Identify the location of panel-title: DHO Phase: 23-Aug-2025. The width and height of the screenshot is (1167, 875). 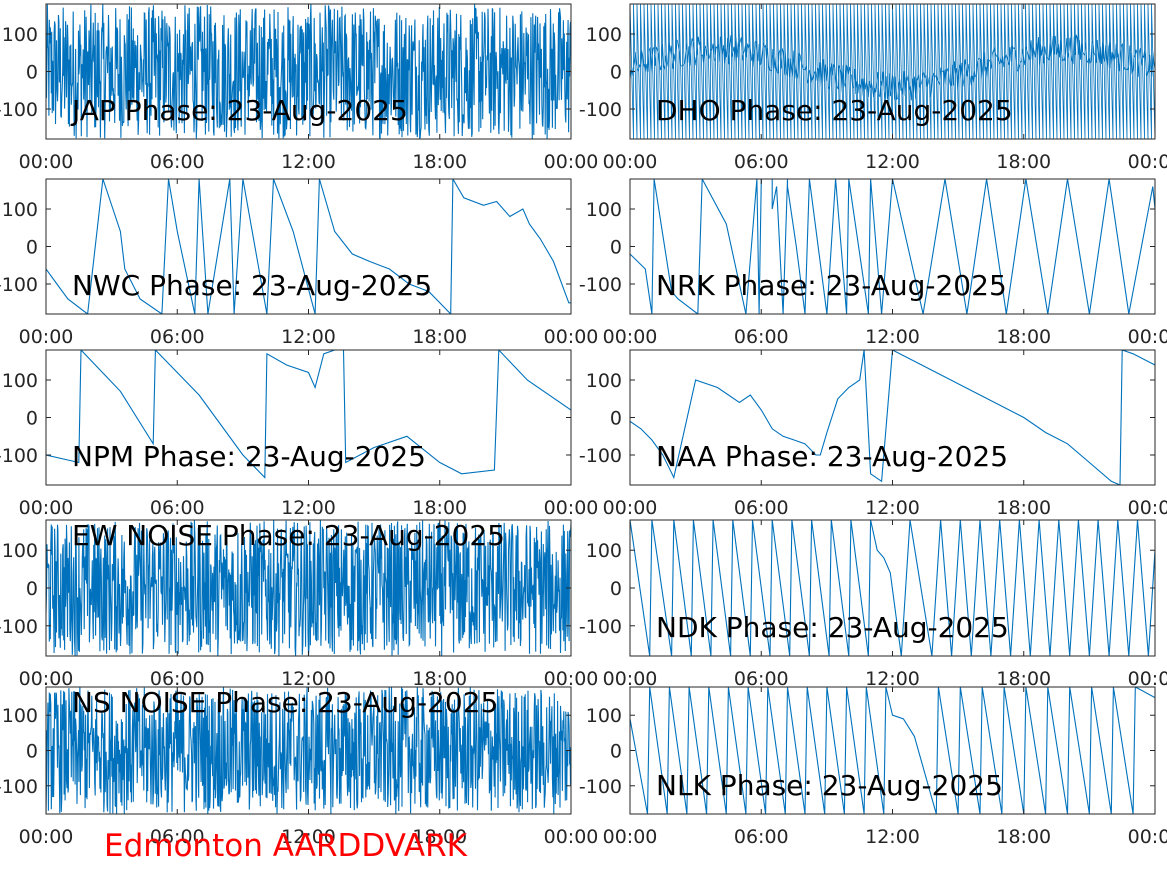
(834, 110).